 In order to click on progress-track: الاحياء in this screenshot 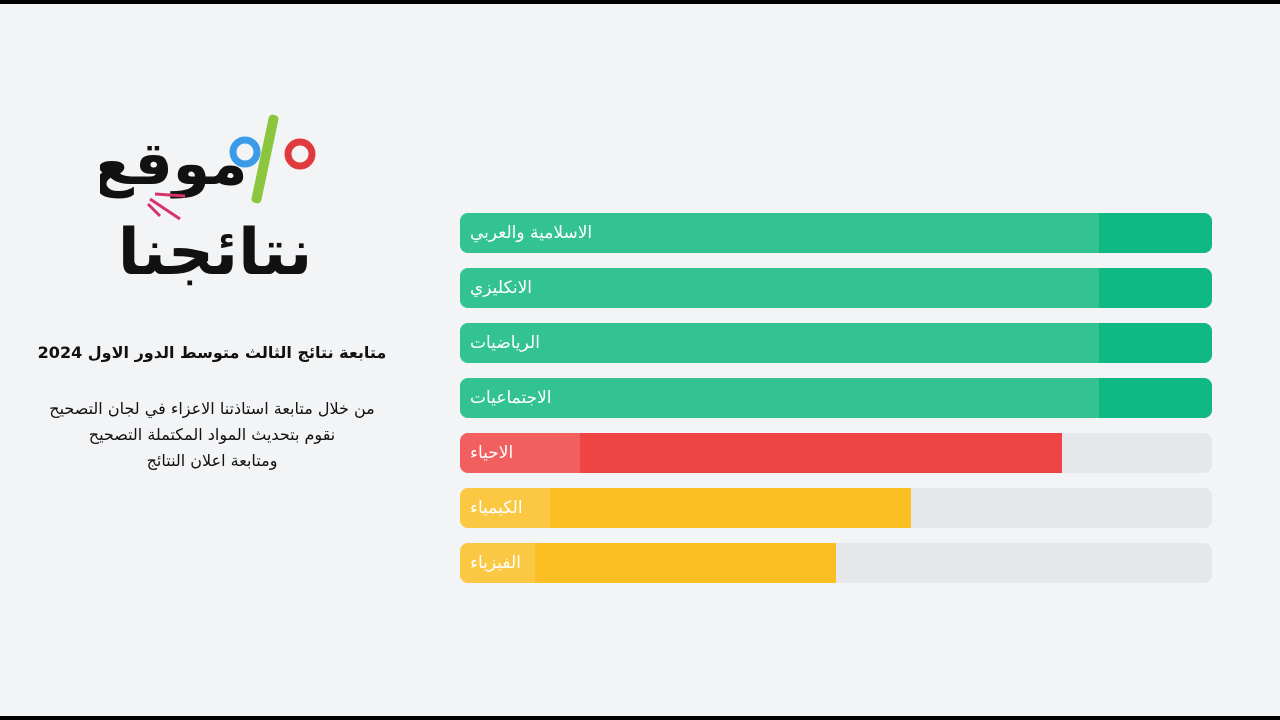, I will do `click(836, 453)`.